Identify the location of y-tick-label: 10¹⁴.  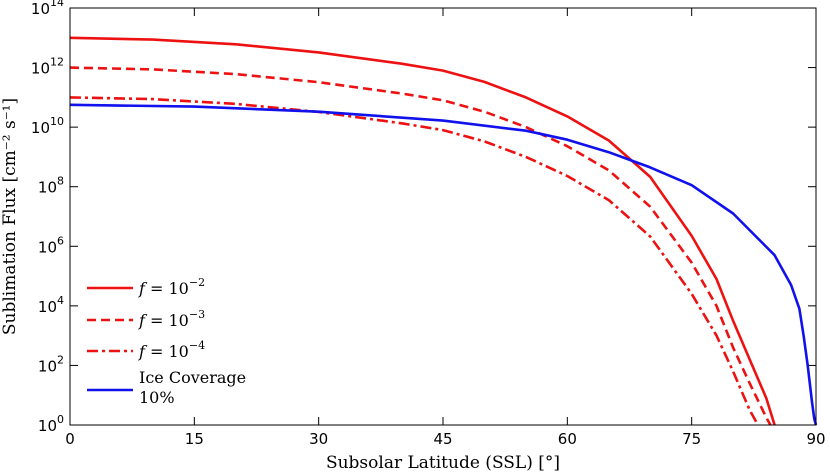
(47, 9).